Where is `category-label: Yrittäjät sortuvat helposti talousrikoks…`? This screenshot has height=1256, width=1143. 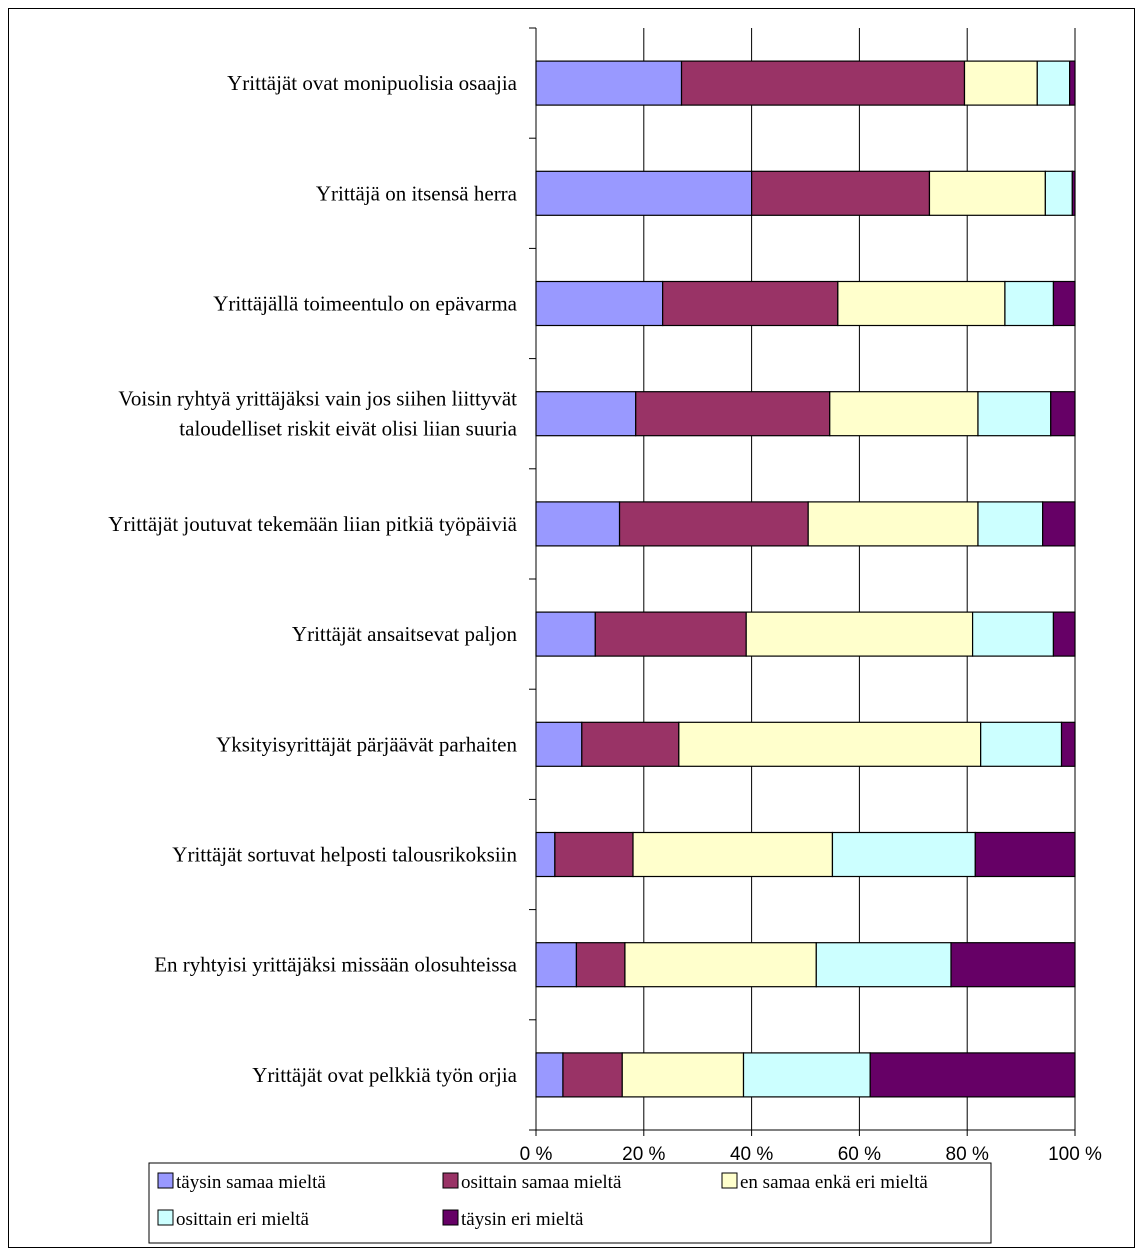
category-label: Yrittäjät sortuvat helposti talousrikoks… is located at coordinates (344, 855).